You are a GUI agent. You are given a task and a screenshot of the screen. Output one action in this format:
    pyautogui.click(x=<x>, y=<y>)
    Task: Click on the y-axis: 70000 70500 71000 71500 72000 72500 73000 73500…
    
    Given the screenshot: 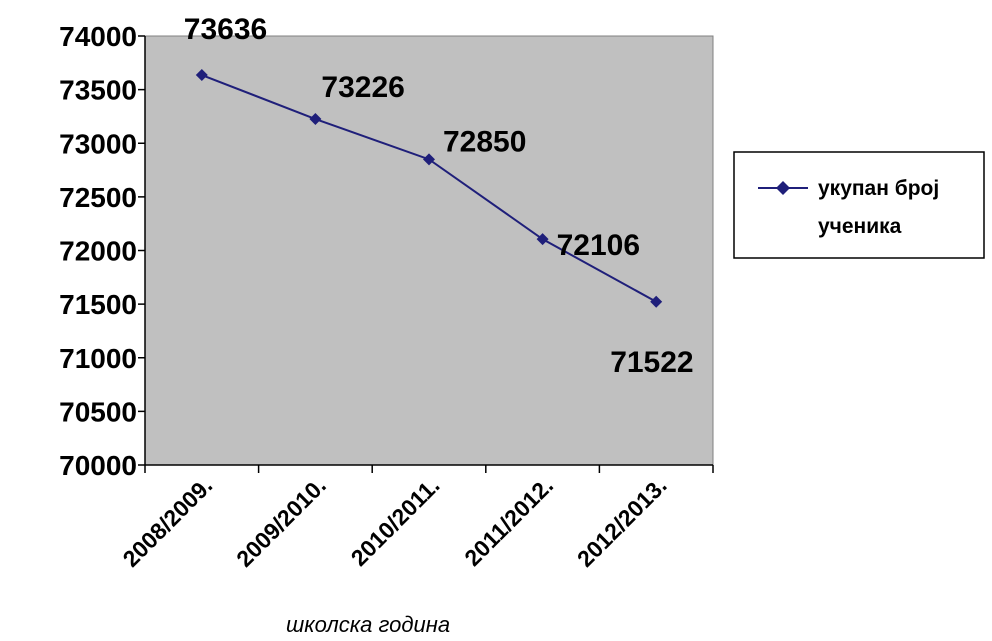 What is the action you would take?
    pyautogui.click(x=102, y=251)
    